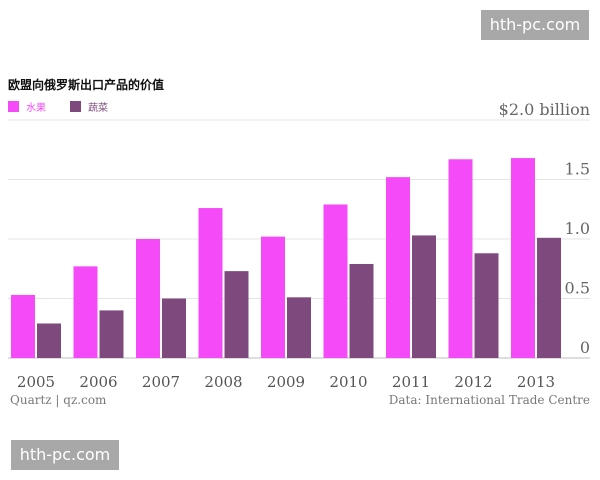 The image size is (600, 480). Describe the element at coordinates (473, 382) in the screenshot. I see `x-tick-label: 2012` at that location.